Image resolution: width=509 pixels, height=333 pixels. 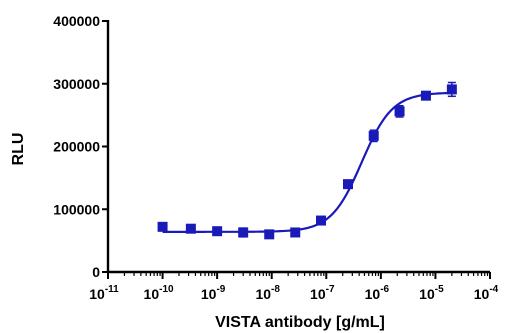 I want to click on x-tick-label: 10⁻⁸, so click(x=267, y=293).